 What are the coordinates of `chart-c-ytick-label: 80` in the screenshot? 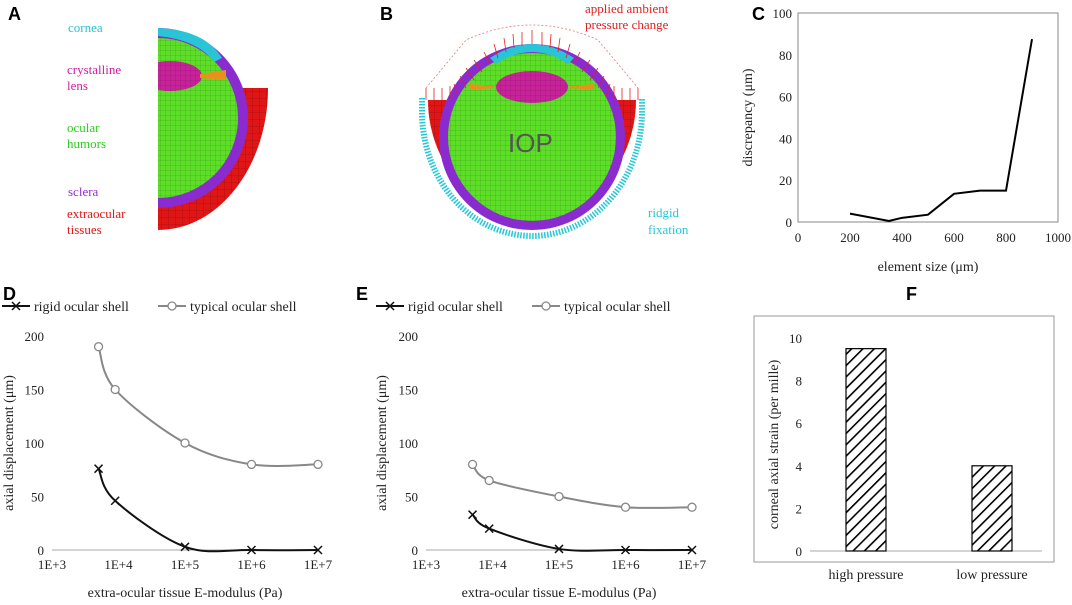 It's located at (785, 55).